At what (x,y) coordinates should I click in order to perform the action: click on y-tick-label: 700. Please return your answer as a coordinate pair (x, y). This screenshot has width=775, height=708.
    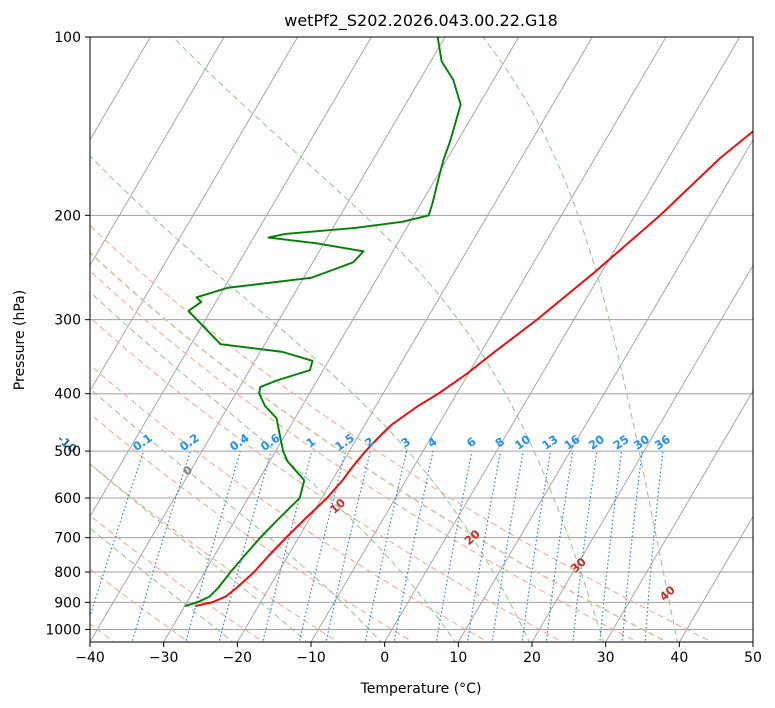
    Looking at the image, I should click on (67, 539).